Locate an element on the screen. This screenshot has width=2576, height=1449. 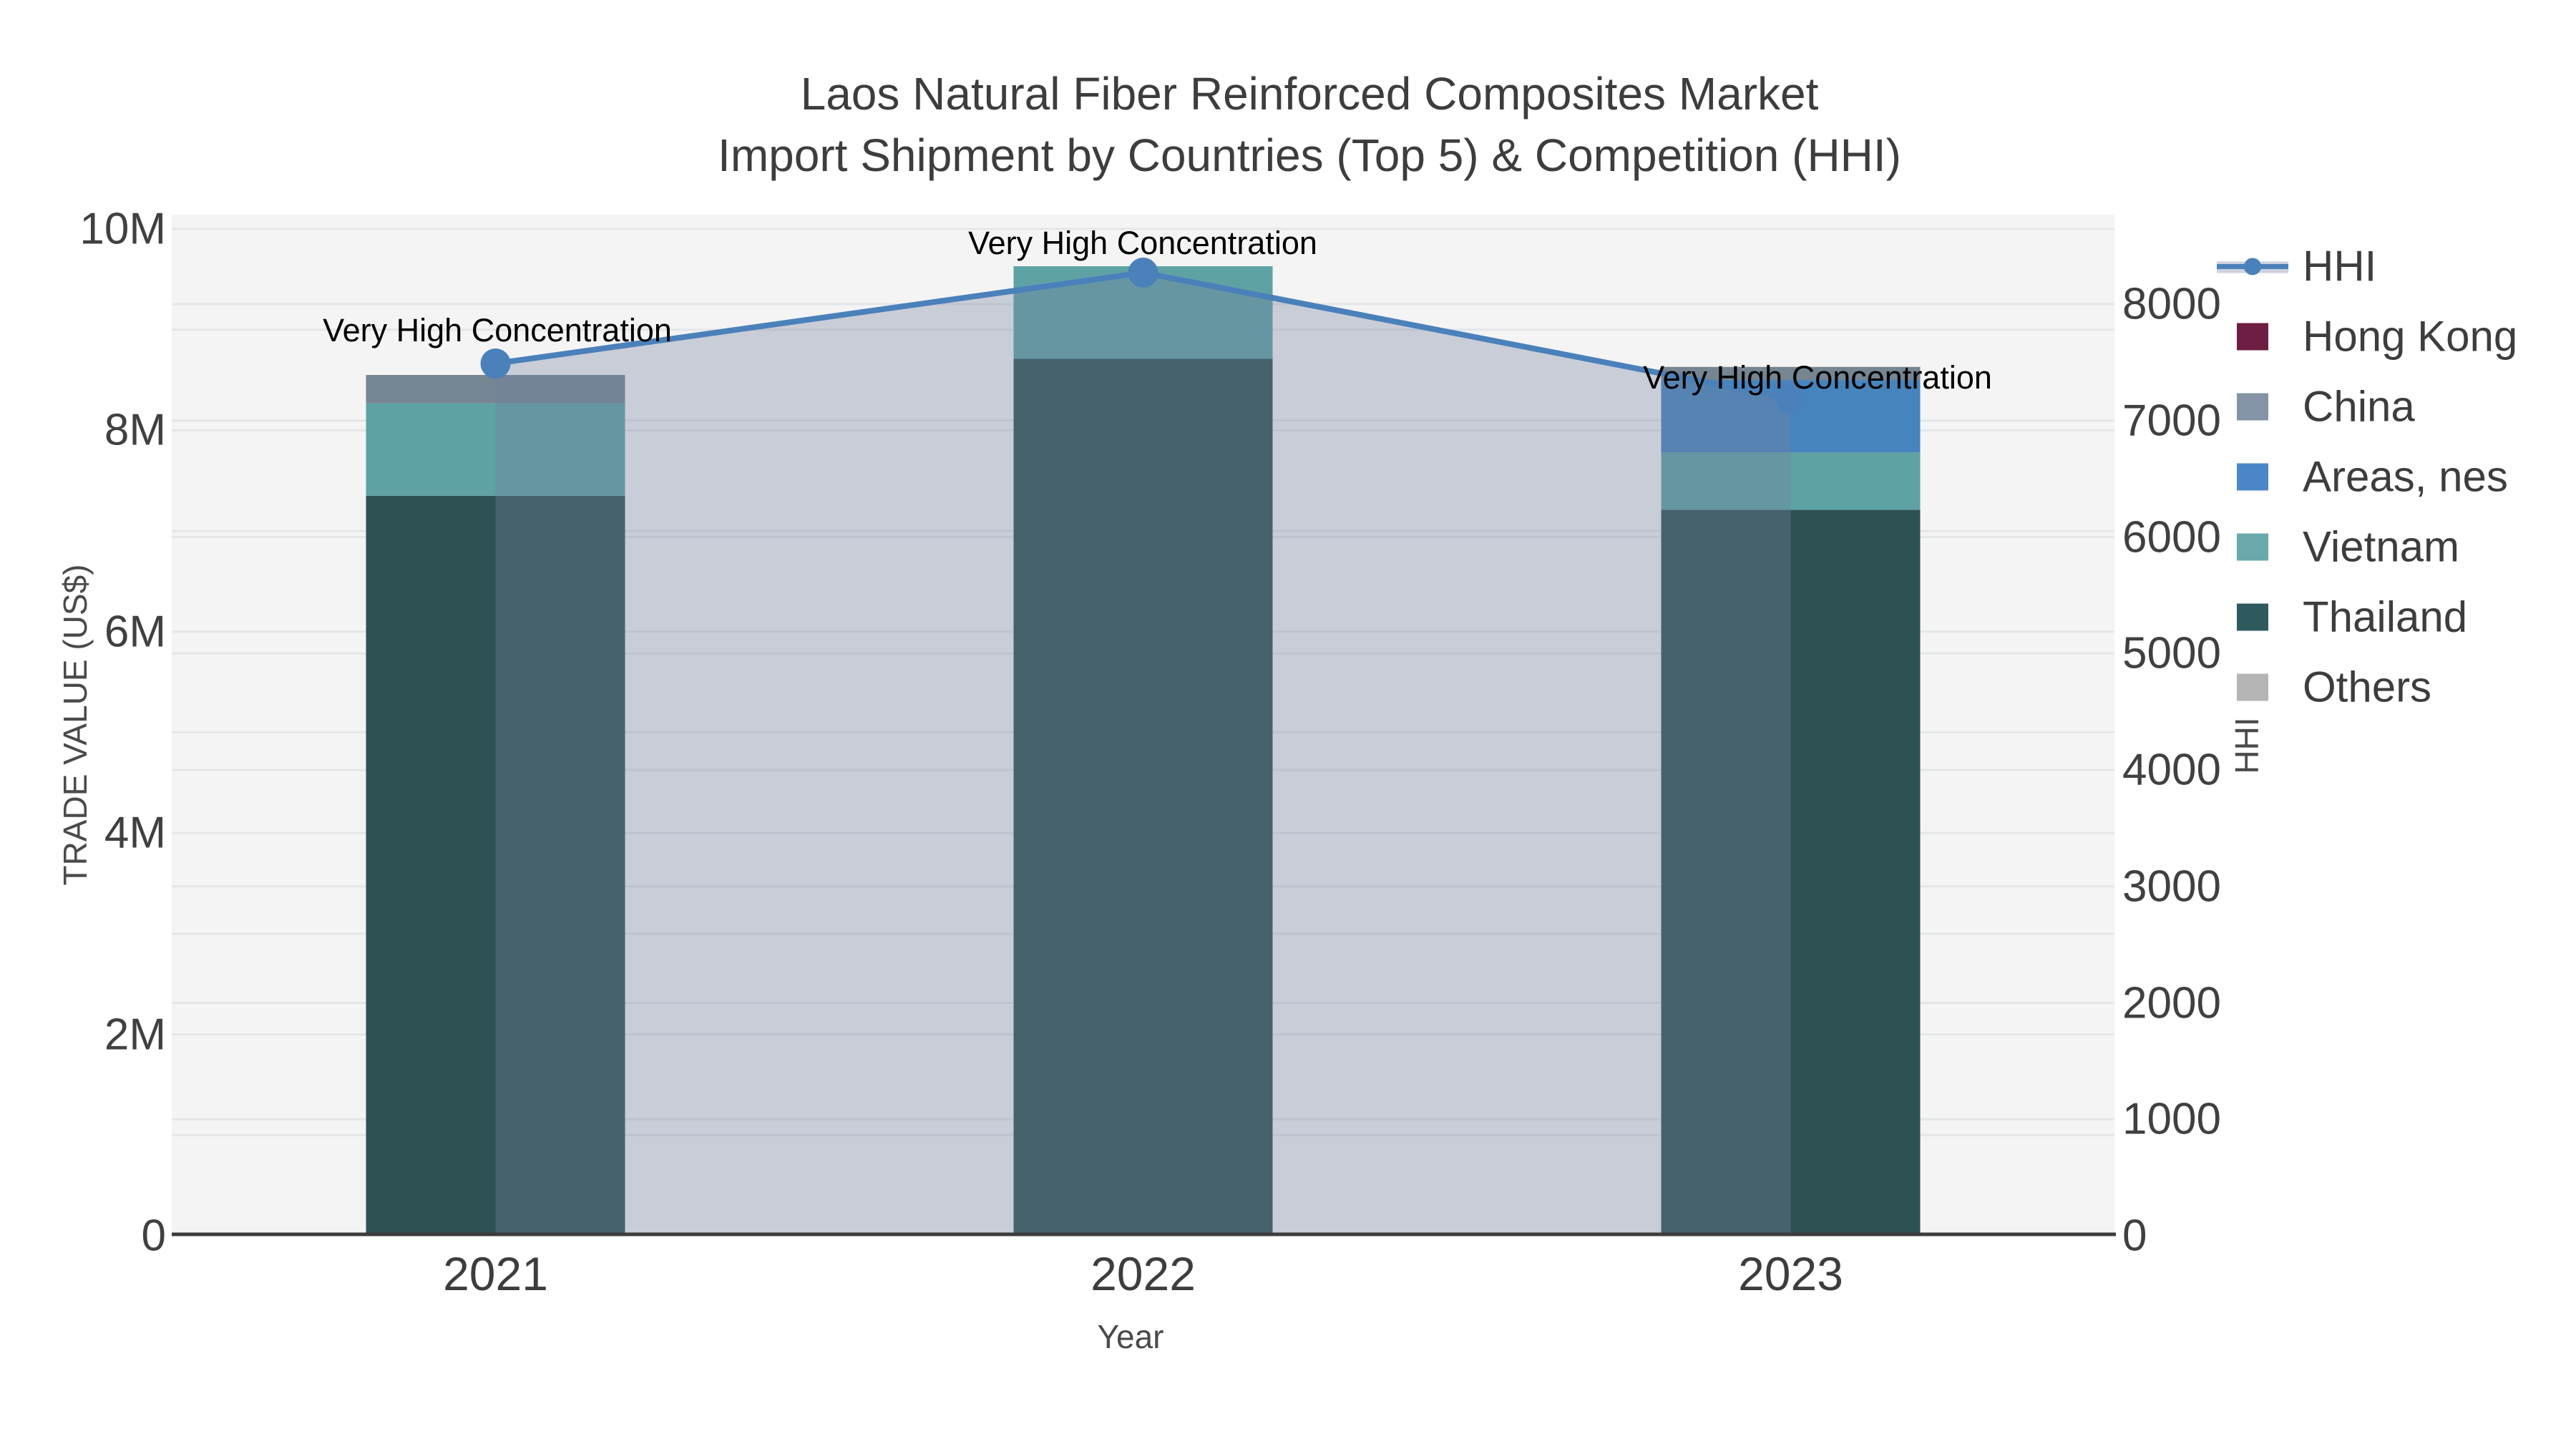
bar-segment-china-2023 is located at coordinates (1791, 373).